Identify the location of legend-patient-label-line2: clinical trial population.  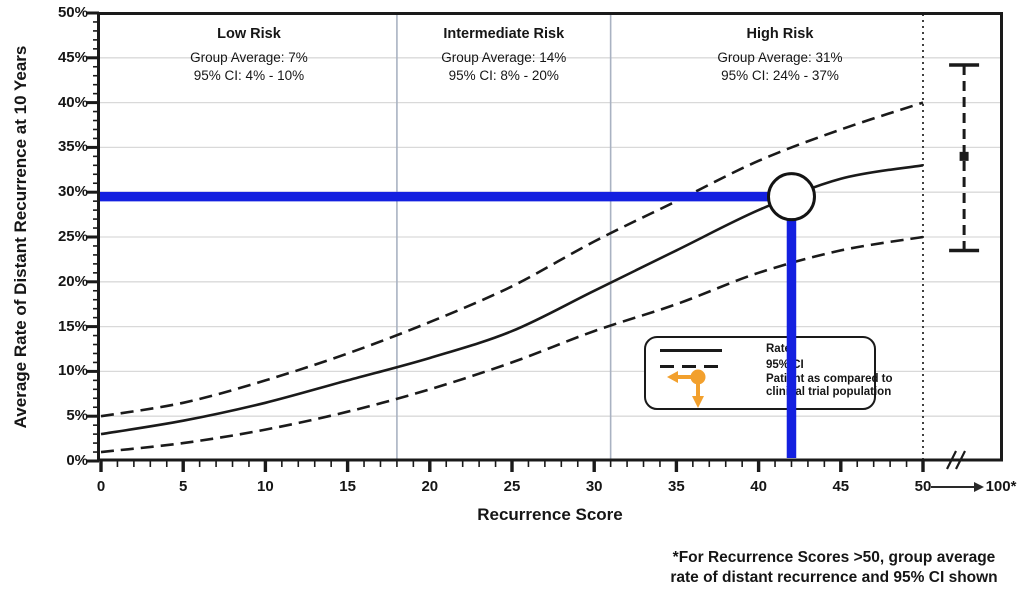
(829, 392).